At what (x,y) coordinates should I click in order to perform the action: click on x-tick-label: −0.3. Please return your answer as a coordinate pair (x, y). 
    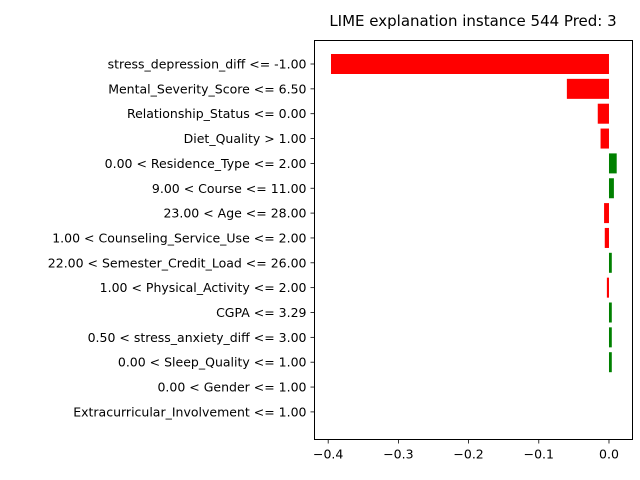
    Looking at the image, I should click on (398, 454).